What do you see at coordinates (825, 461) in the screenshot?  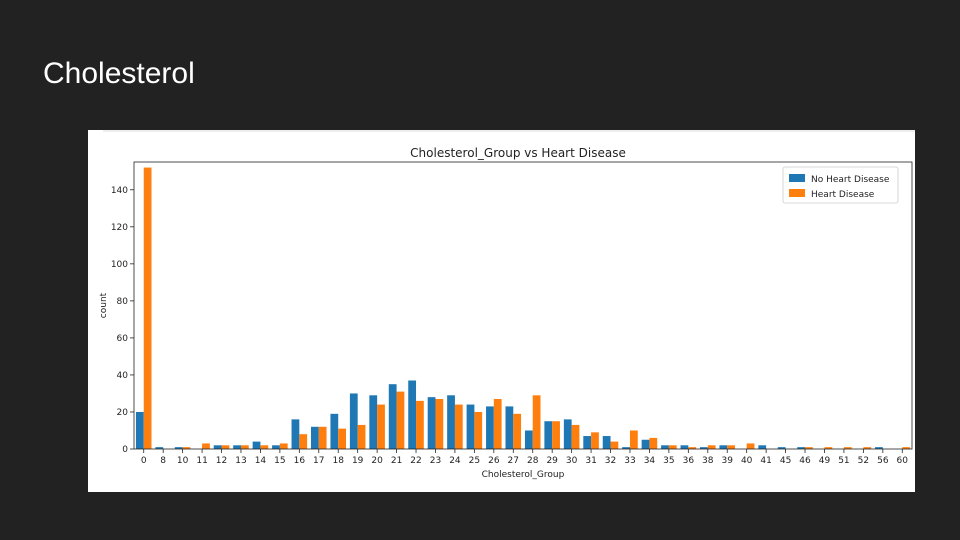 I see `x-tick-label: 49` at bounding box center [825, 461].